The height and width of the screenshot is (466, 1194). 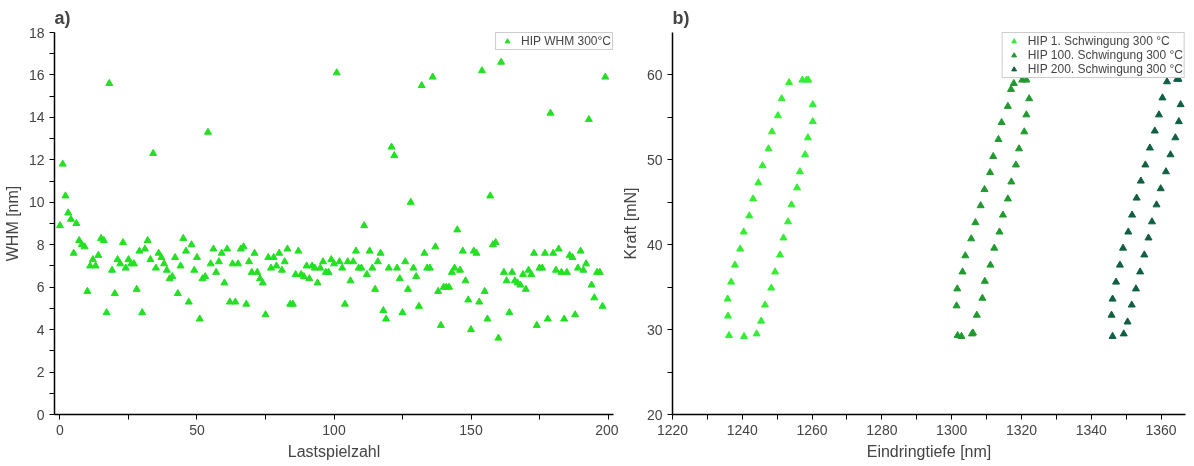 What do you see at coordinates (654, 329) in the screenshot?
I see `y-tick-label: 30` at bounding box center [654, 329].